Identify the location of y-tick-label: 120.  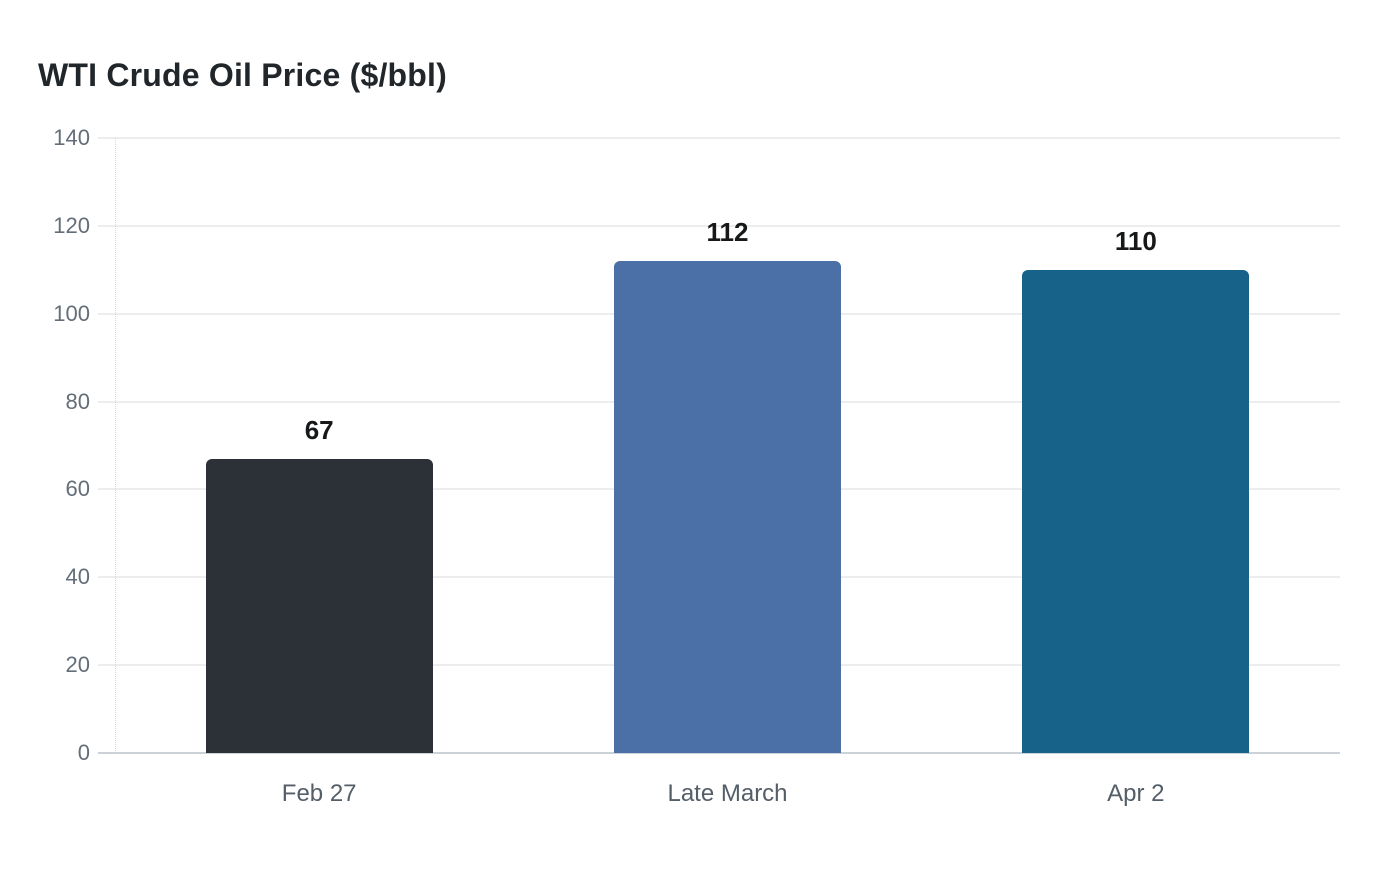
(71, 225).